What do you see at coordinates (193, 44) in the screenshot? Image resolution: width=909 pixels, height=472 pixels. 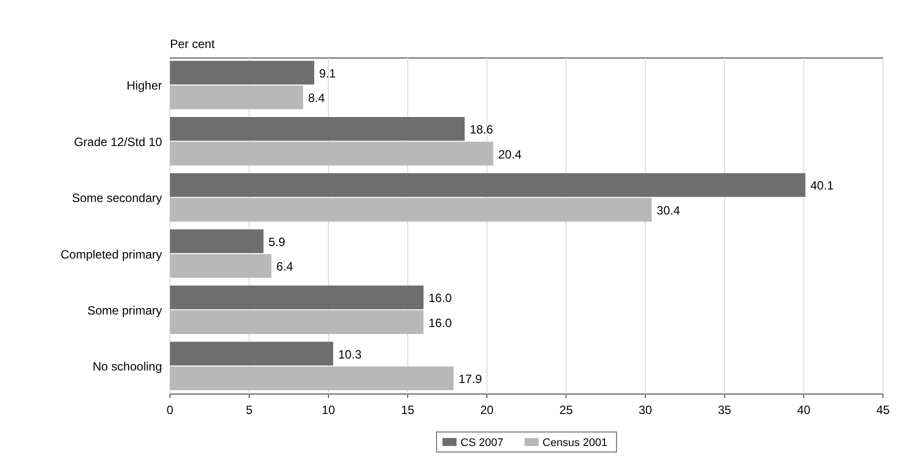 I see `x-axis-title: Per cent` at bounding box center [193, 44].